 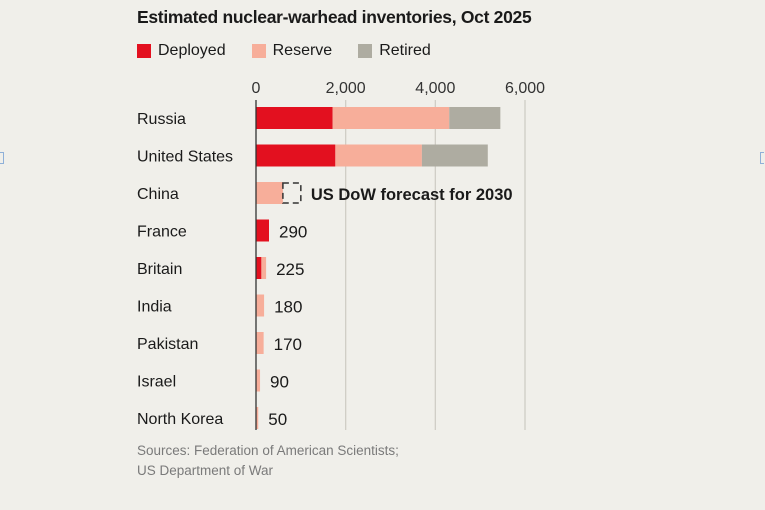 What do you see at coordinates (288, 344) in the screenshot?
I see `data-label: 170` at bounding box center [288, 344].